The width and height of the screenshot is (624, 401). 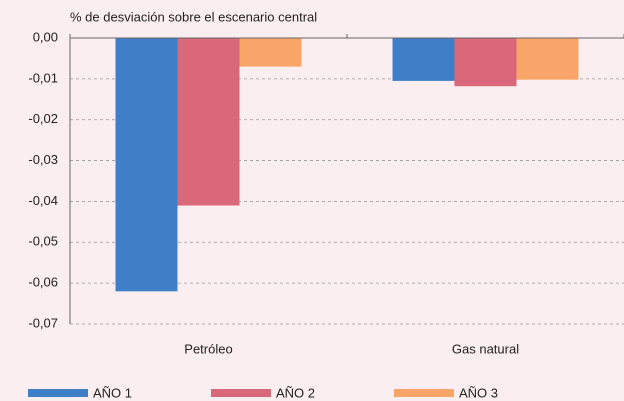 I want to click on y-tick-label: -0,03, so click(x=43, y=159).